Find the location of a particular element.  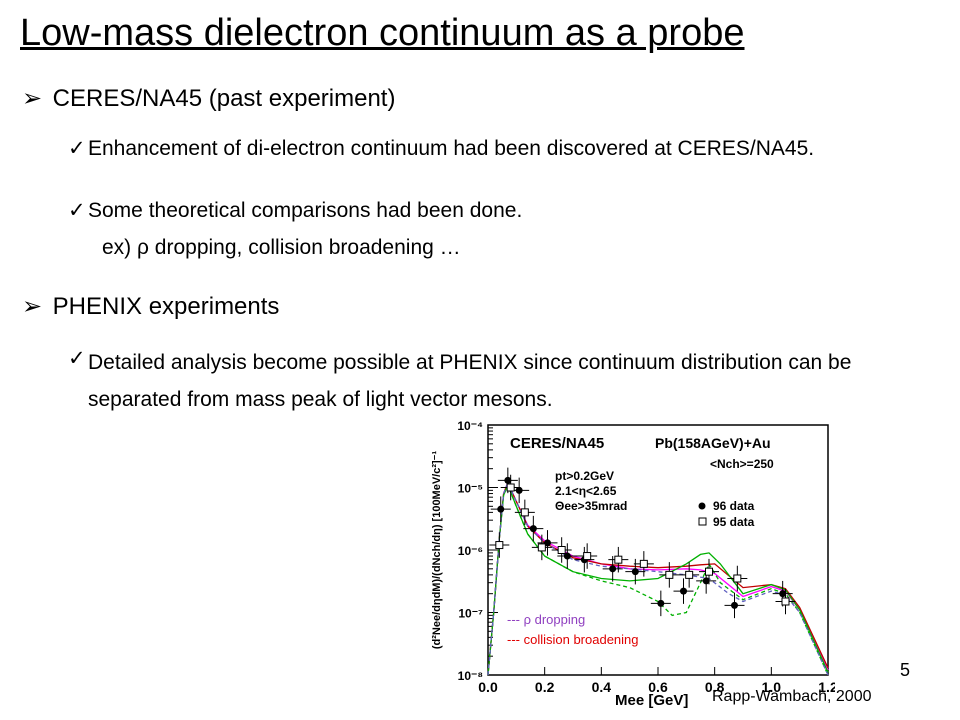

y-tick-label: 10⁻⁶ is located at coordinates (470, 551).